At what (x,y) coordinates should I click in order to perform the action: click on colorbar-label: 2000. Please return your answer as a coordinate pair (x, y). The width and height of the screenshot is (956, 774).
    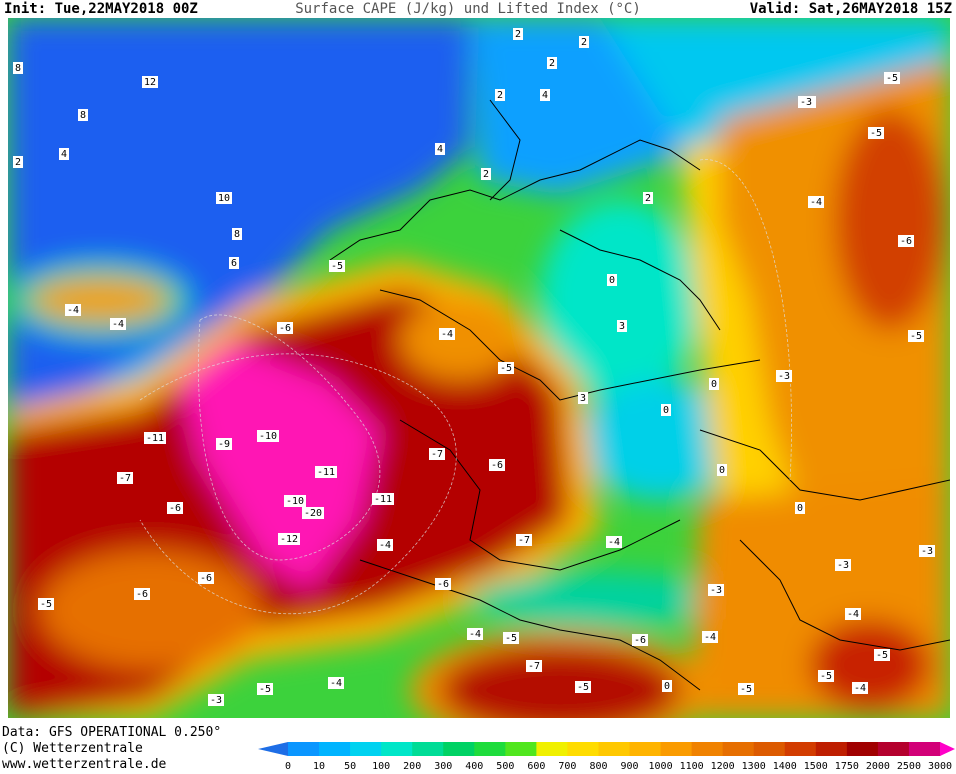
    Looking at the image, I should click on (878, 765).